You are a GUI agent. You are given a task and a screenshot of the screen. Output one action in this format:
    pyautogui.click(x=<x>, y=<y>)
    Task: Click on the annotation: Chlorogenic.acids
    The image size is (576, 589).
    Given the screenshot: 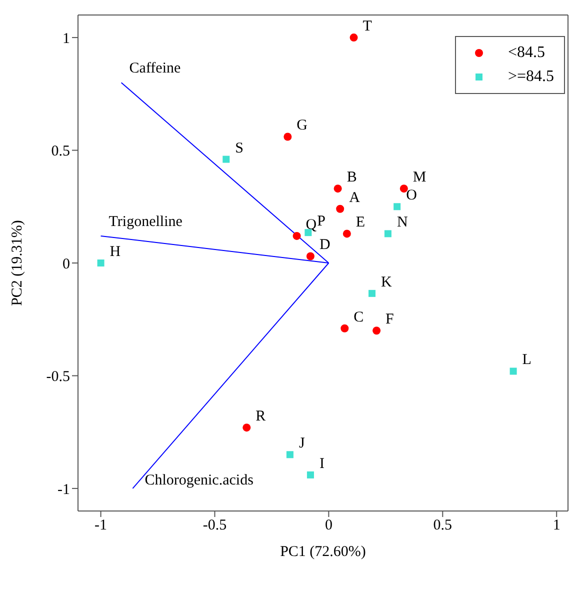 What is the action you would take?
    pyautogui.click(x=199, y=480)
    